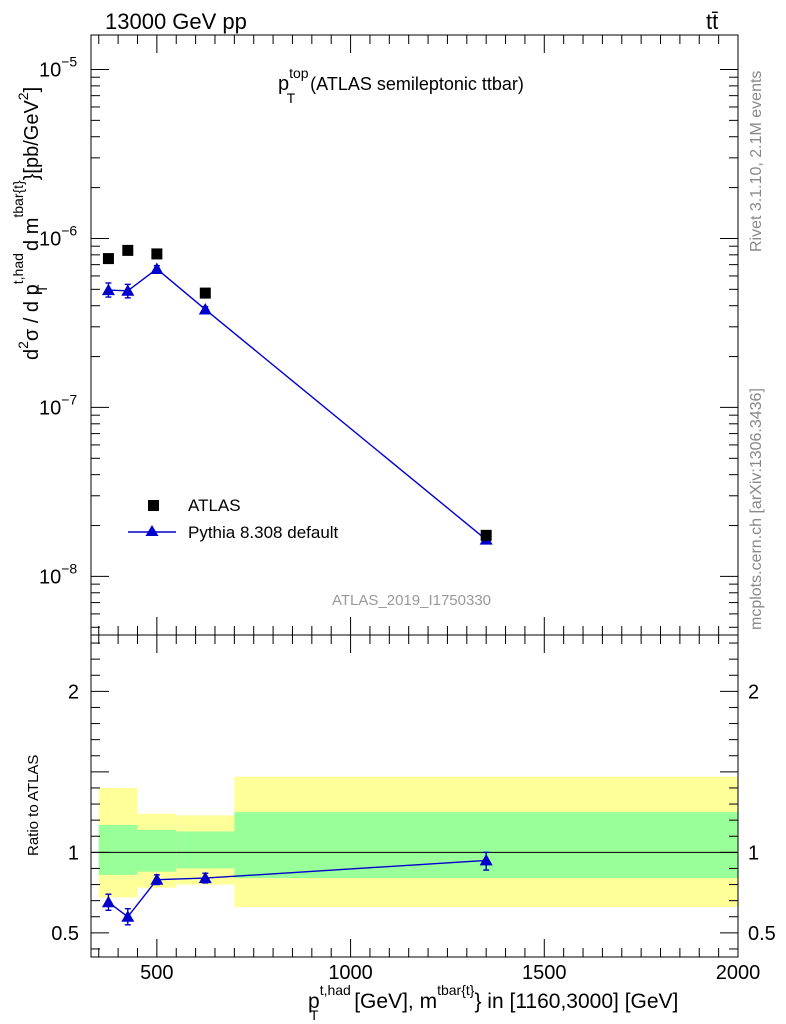 The width and height of the screenshot is (786, 1024). What do you see at coordinates (411, 600) in the screenshot?
I see `analysis-watermark: ATLAS_2019_I1750330` at bounding box center [411, 600].